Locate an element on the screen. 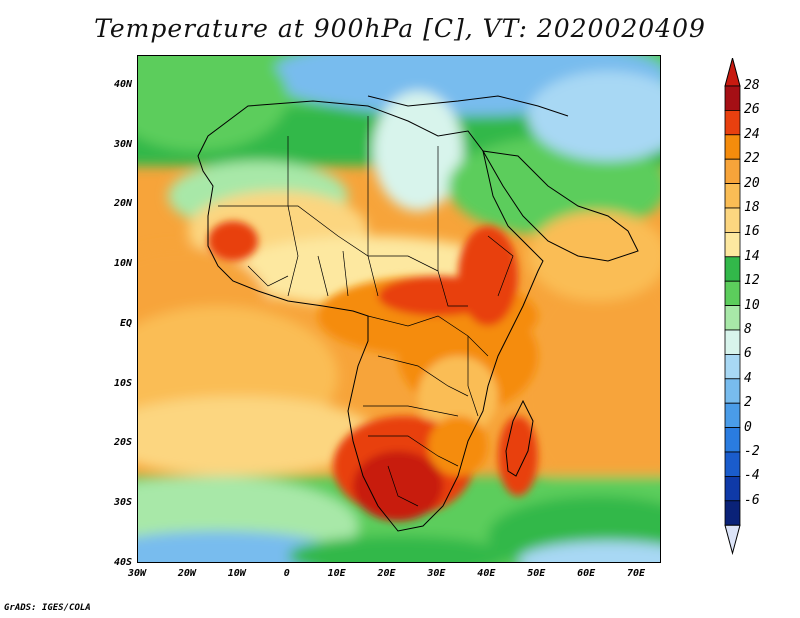  lat-tick-label: 30S is located at coordinates (122, 503).